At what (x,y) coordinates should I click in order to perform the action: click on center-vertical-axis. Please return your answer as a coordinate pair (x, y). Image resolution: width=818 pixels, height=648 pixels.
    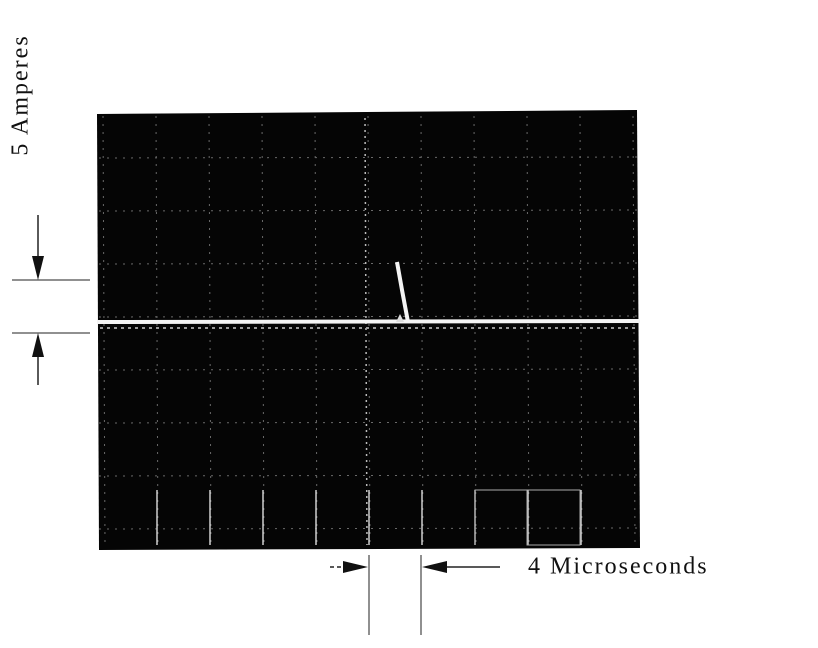
    Looking at the image, I should click on (366, 331).